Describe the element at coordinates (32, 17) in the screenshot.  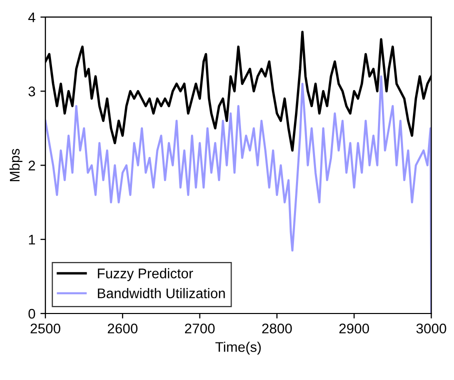
I see `y-tick-label: 4` at that location.